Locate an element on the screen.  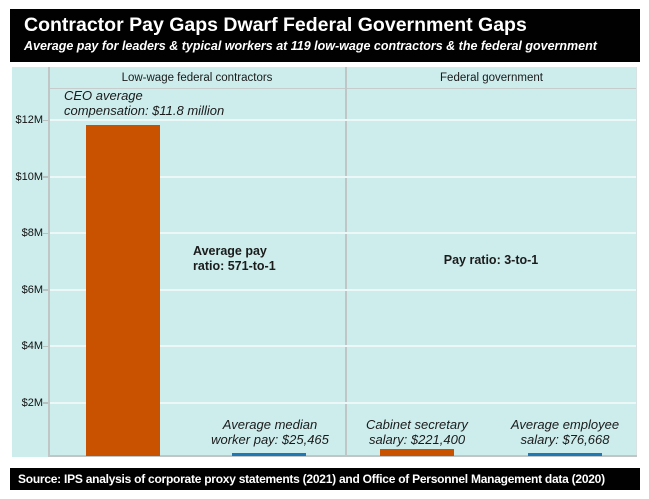
y-axis-line is located at coordinates (49, 261).